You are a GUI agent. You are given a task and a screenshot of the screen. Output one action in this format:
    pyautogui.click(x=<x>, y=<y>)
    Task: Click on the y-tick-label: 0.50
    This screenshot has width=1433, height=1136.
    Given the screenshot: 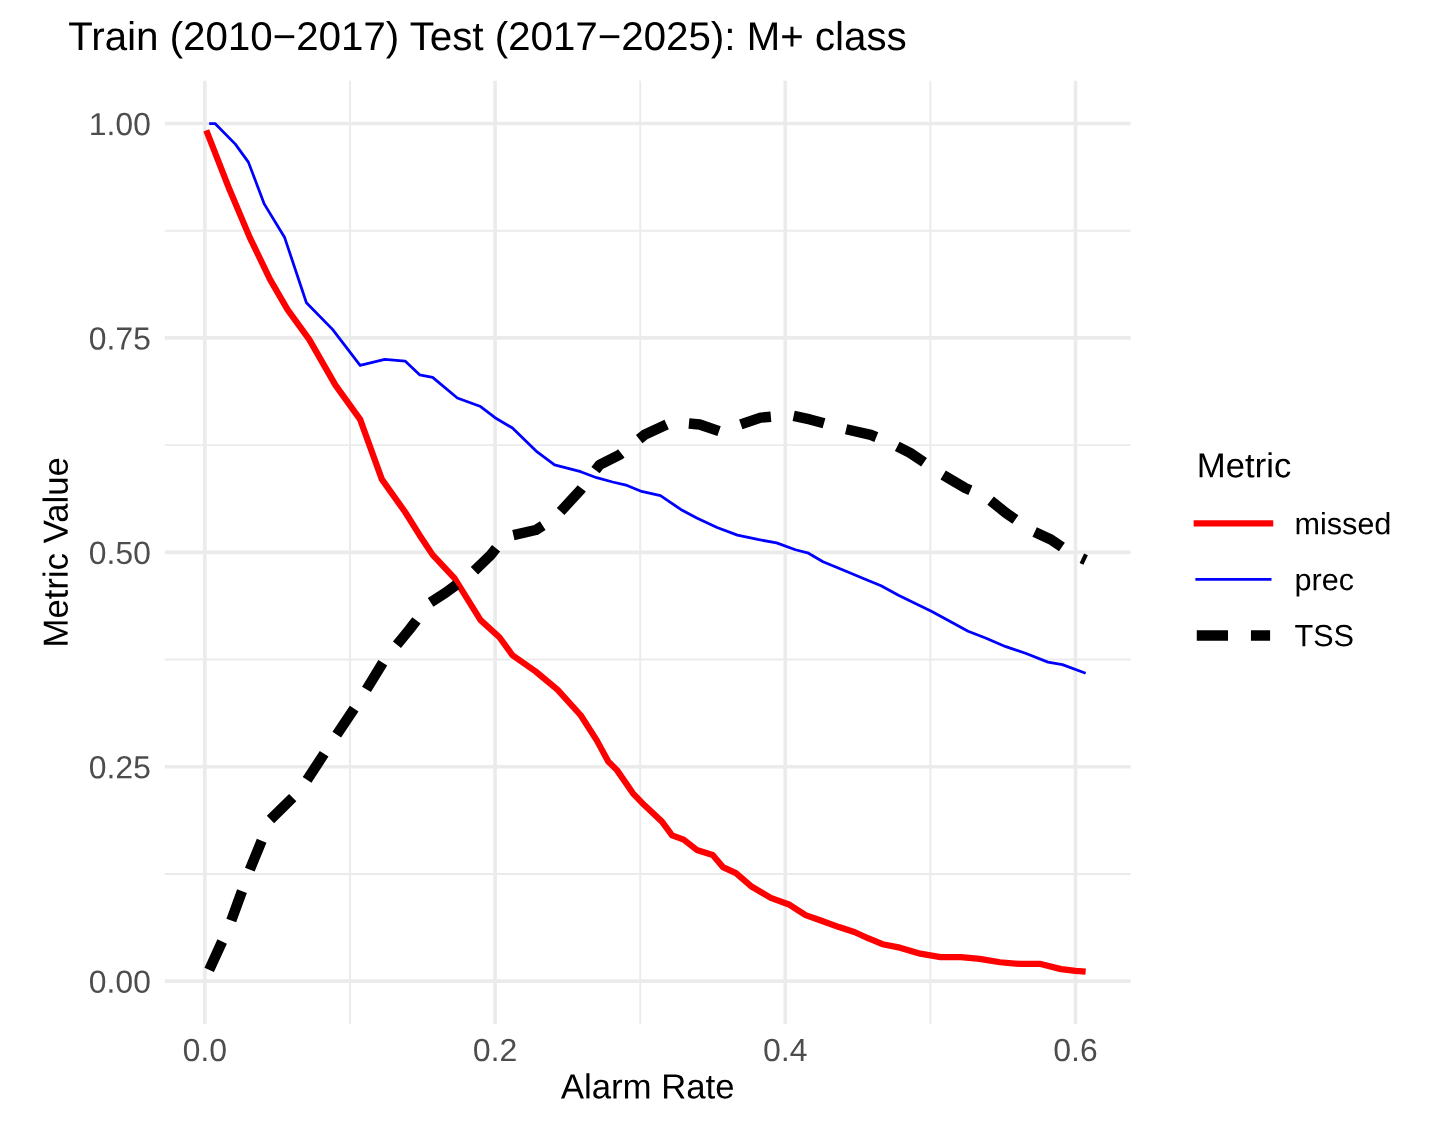 What is the action you would take?
    pyautogui.click(x=119, y=553)
    